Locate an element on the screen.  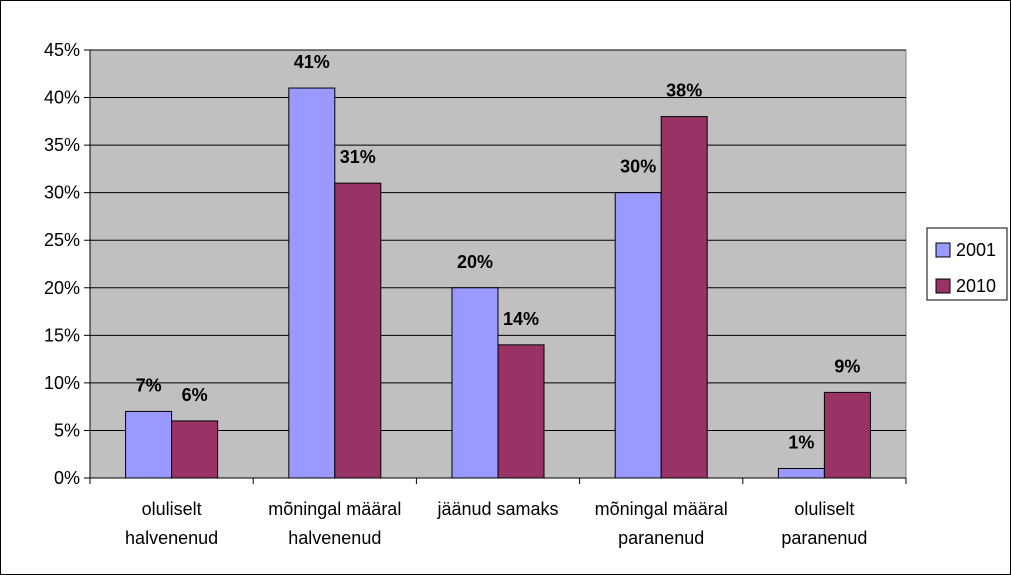
y-tick-label: 10% is located at coordinates (62, 383).